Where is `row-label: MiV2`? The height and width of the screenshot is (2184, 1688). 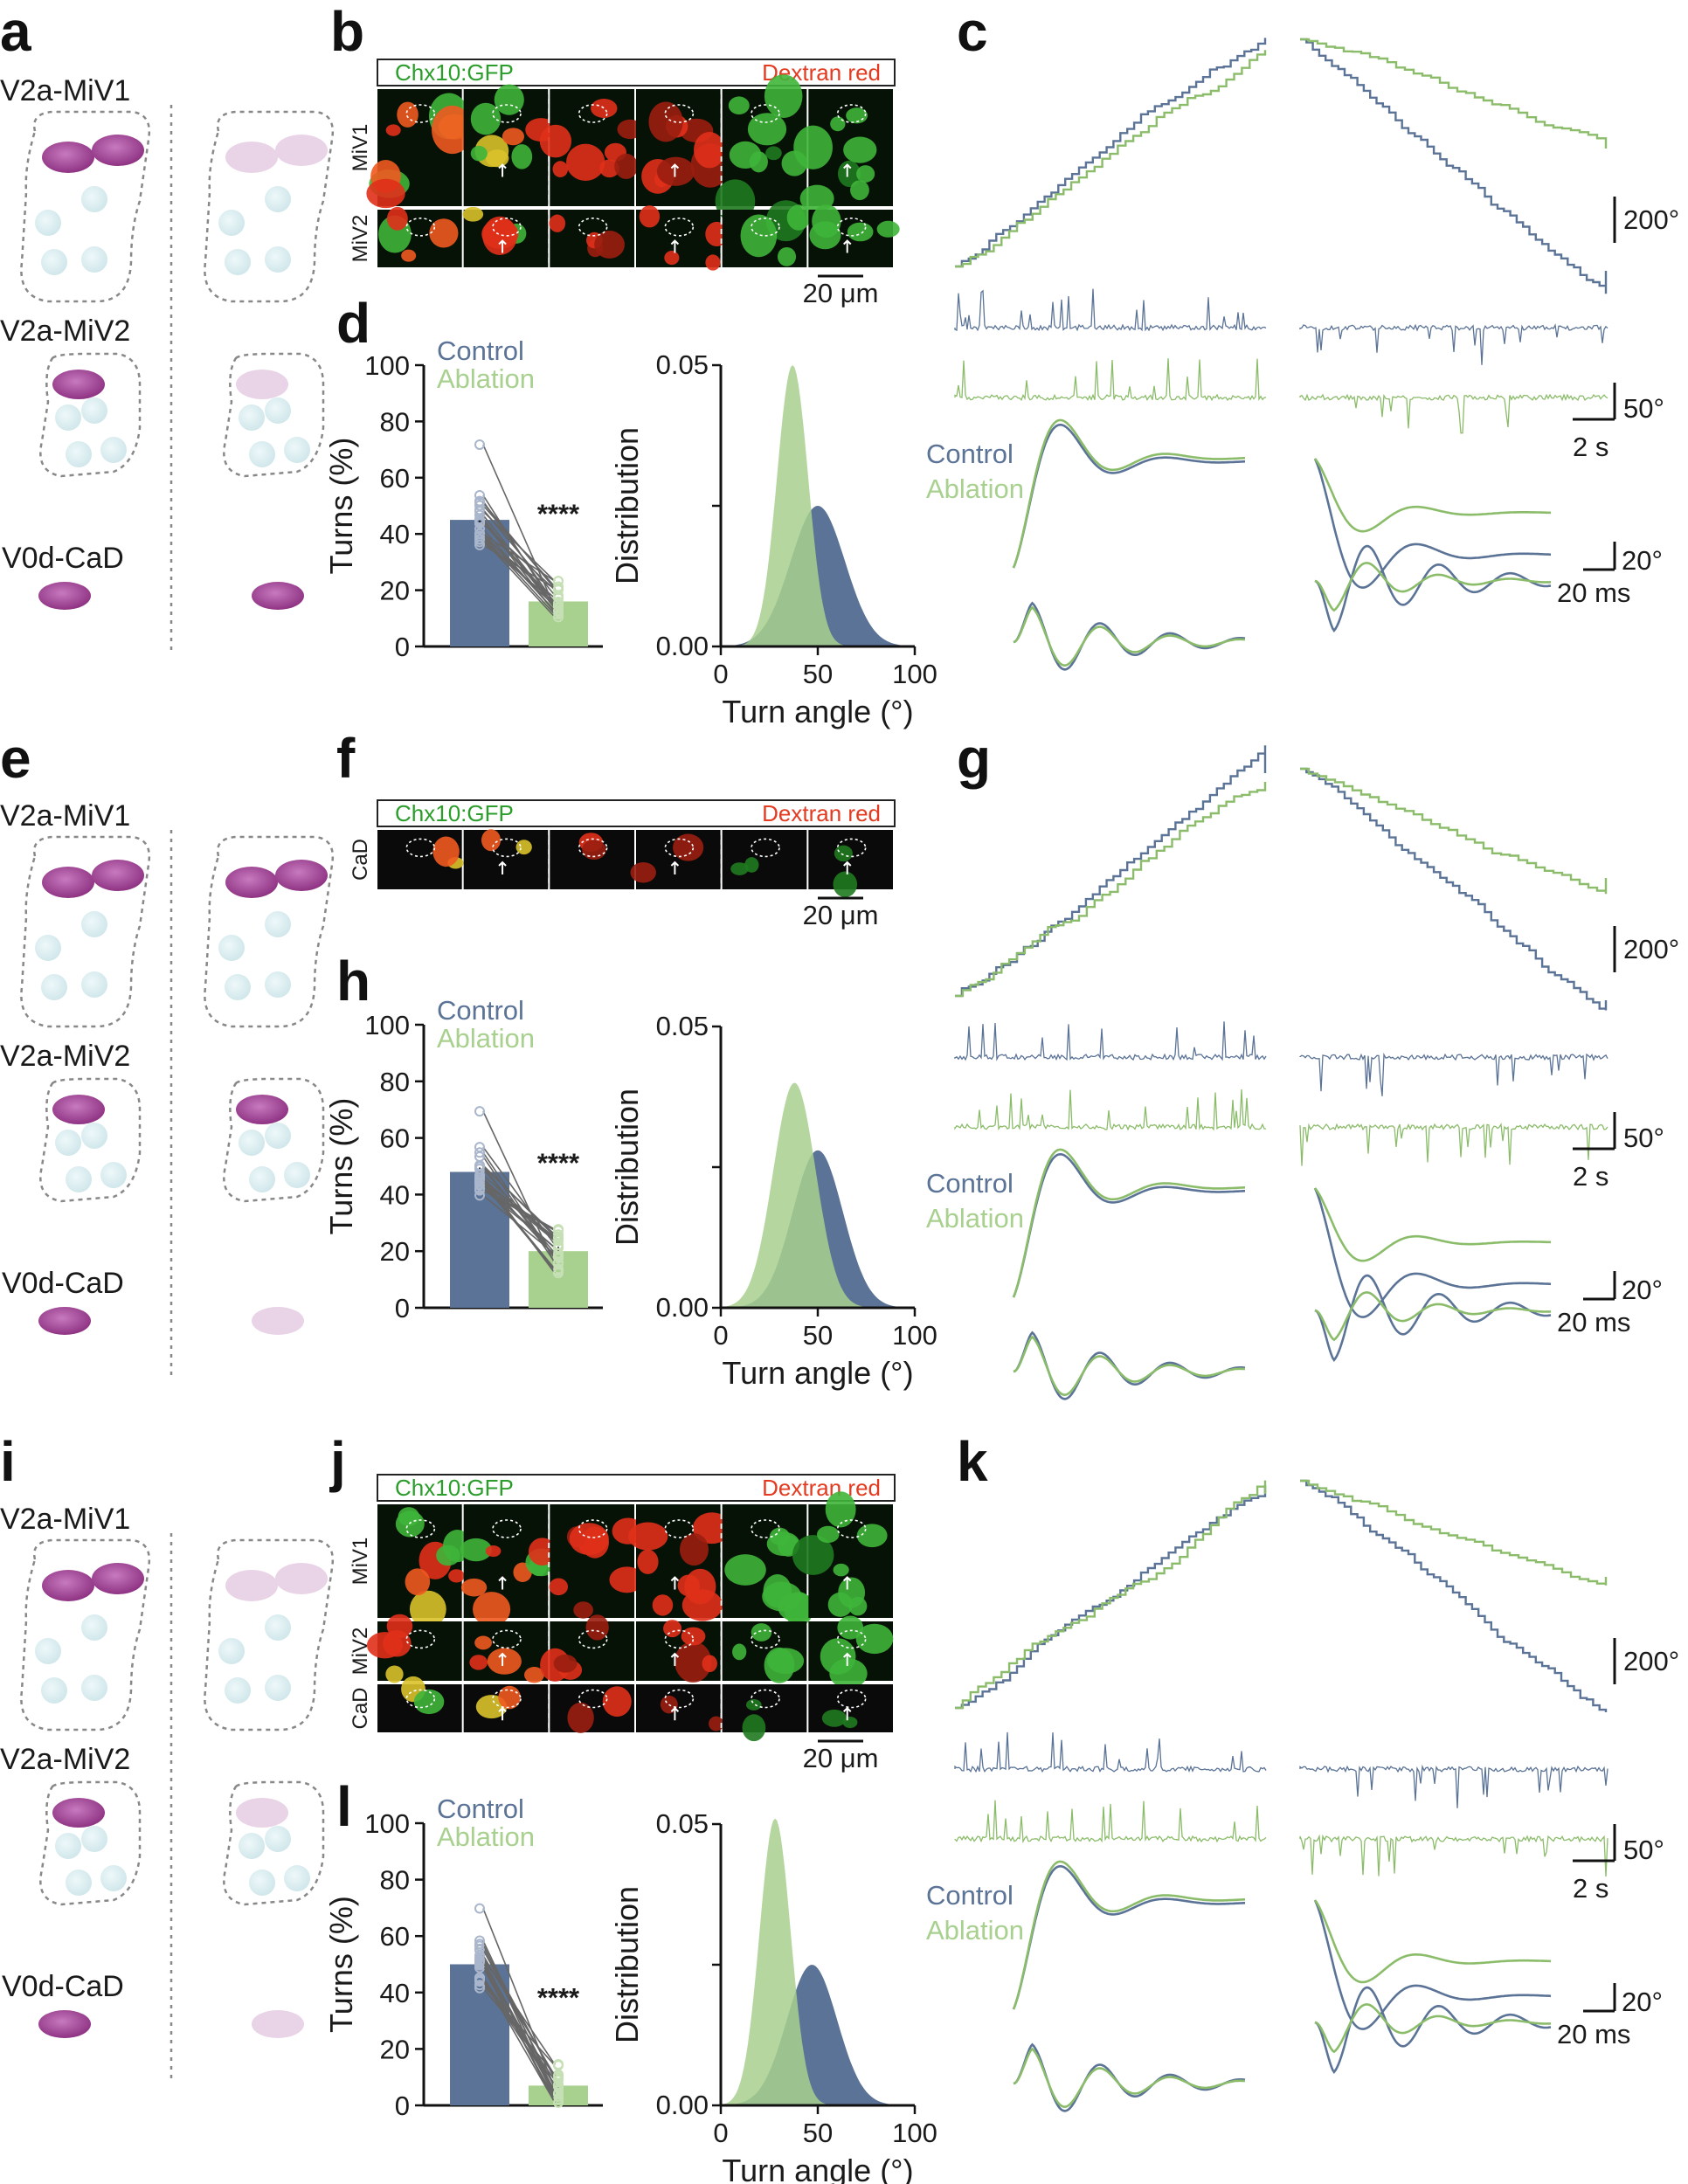
row-label: MiV2 is located at coordinates (360, 239).